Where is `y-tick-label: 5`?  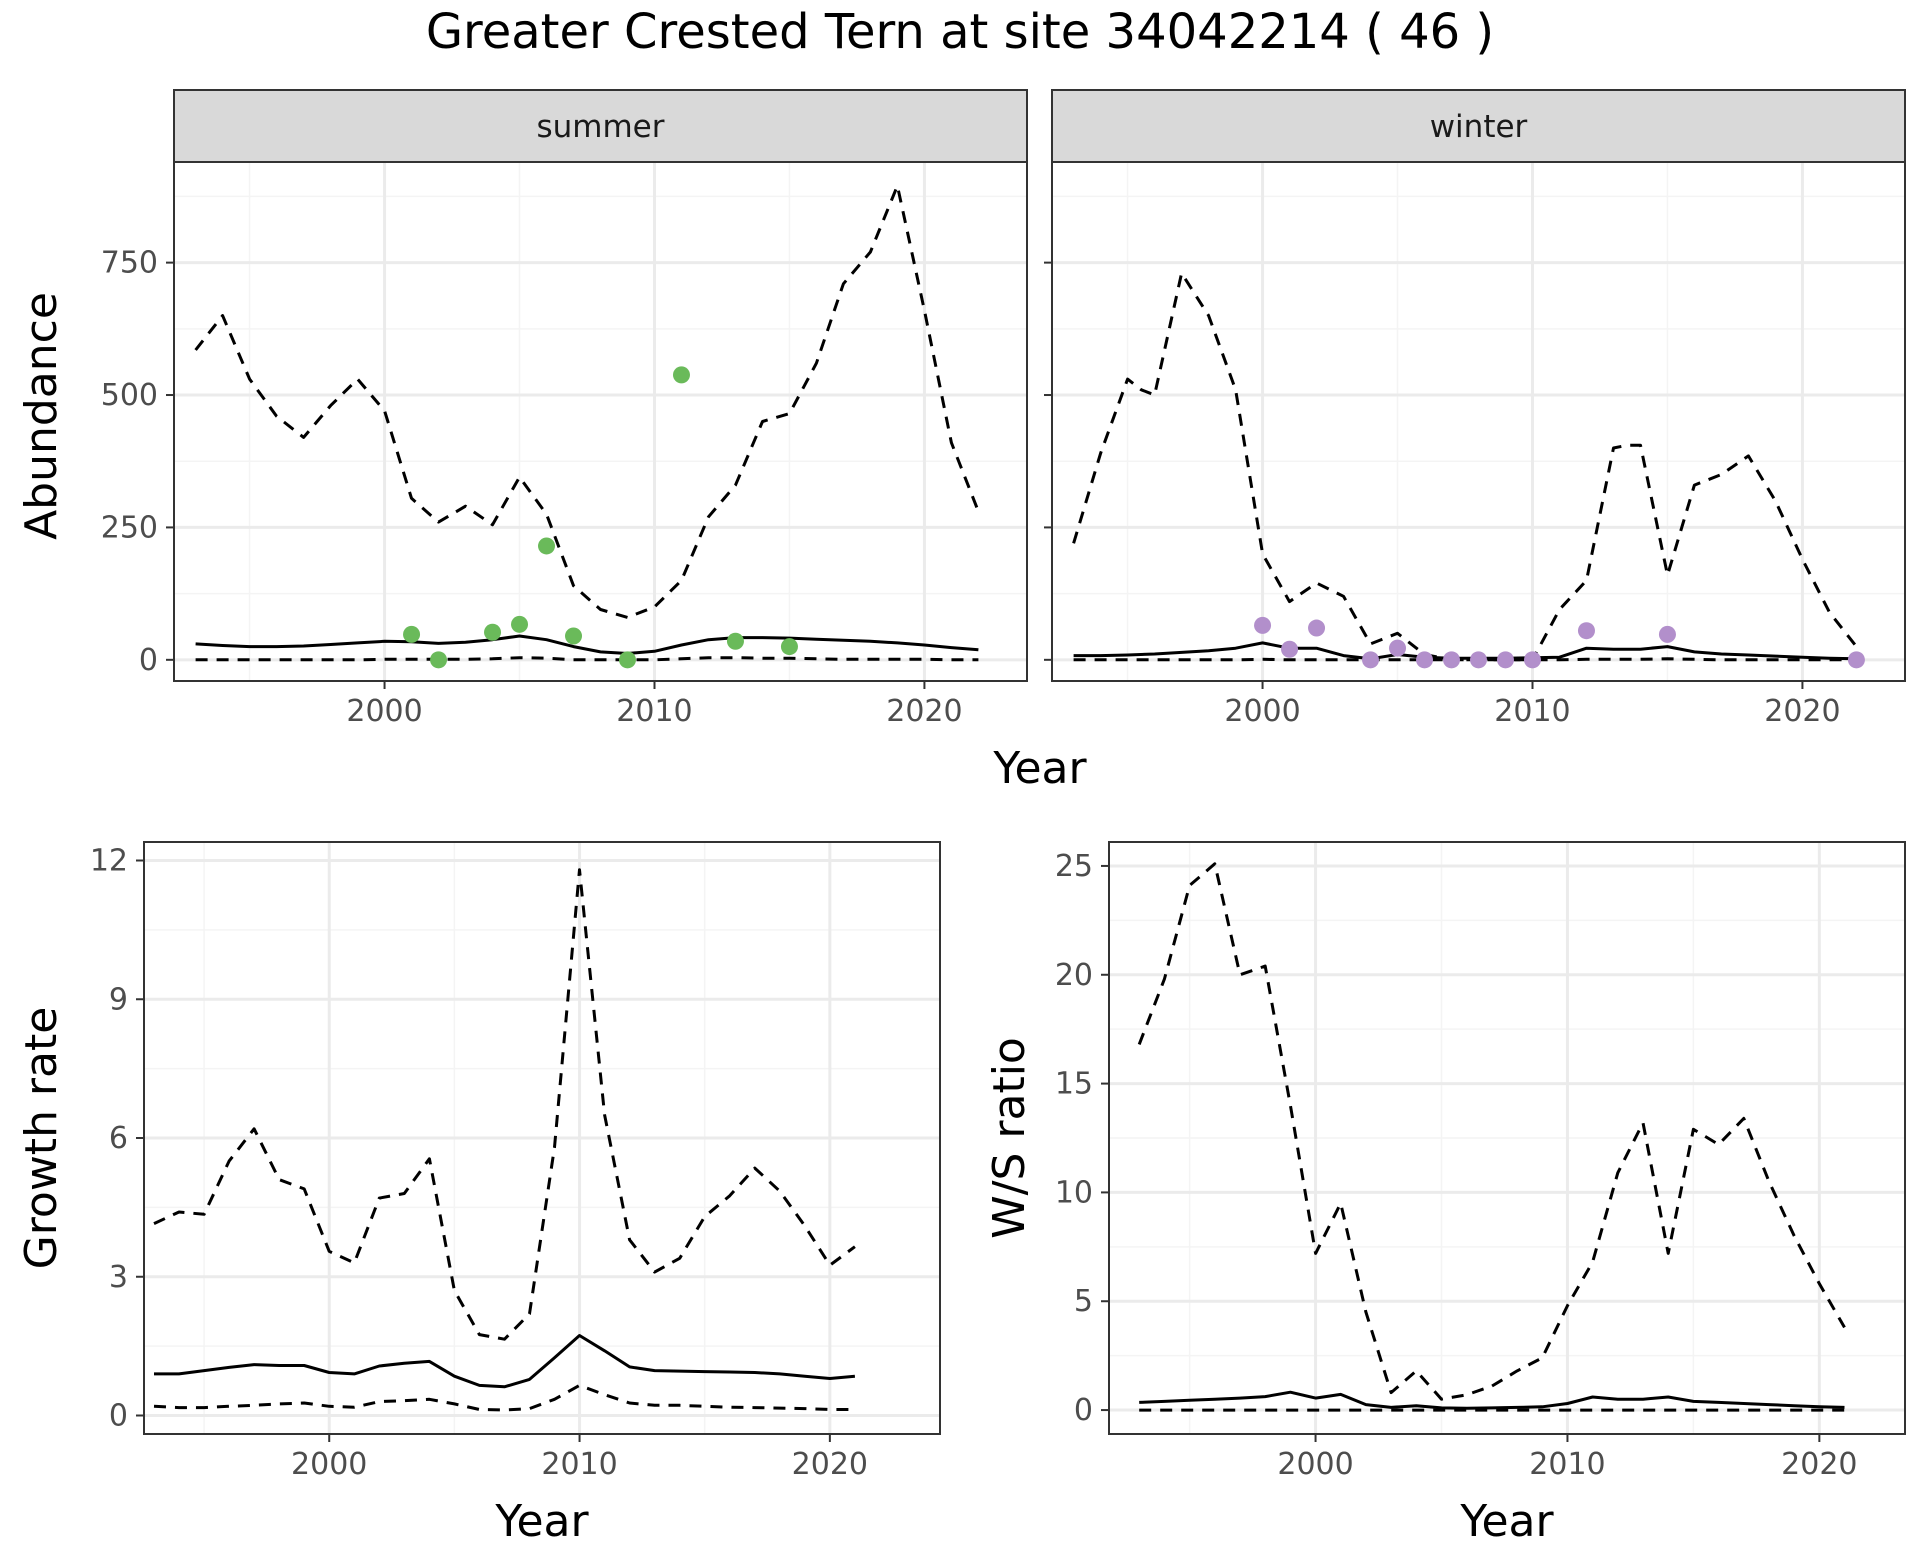 y-tick-label: 5 is located at coordinates (1083, 1301).